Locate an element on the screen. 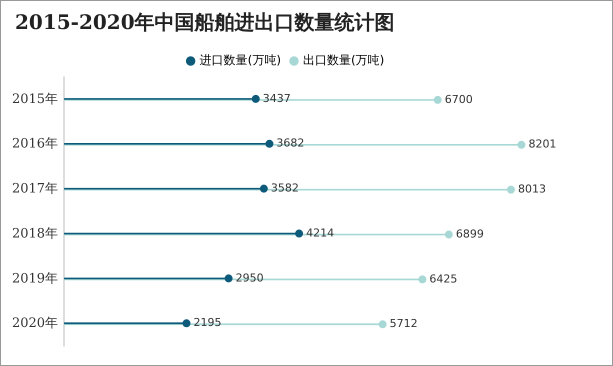 The width and height of the screenshot is (613, 366). data-label: 8201 is located at coordinates (542, 144).